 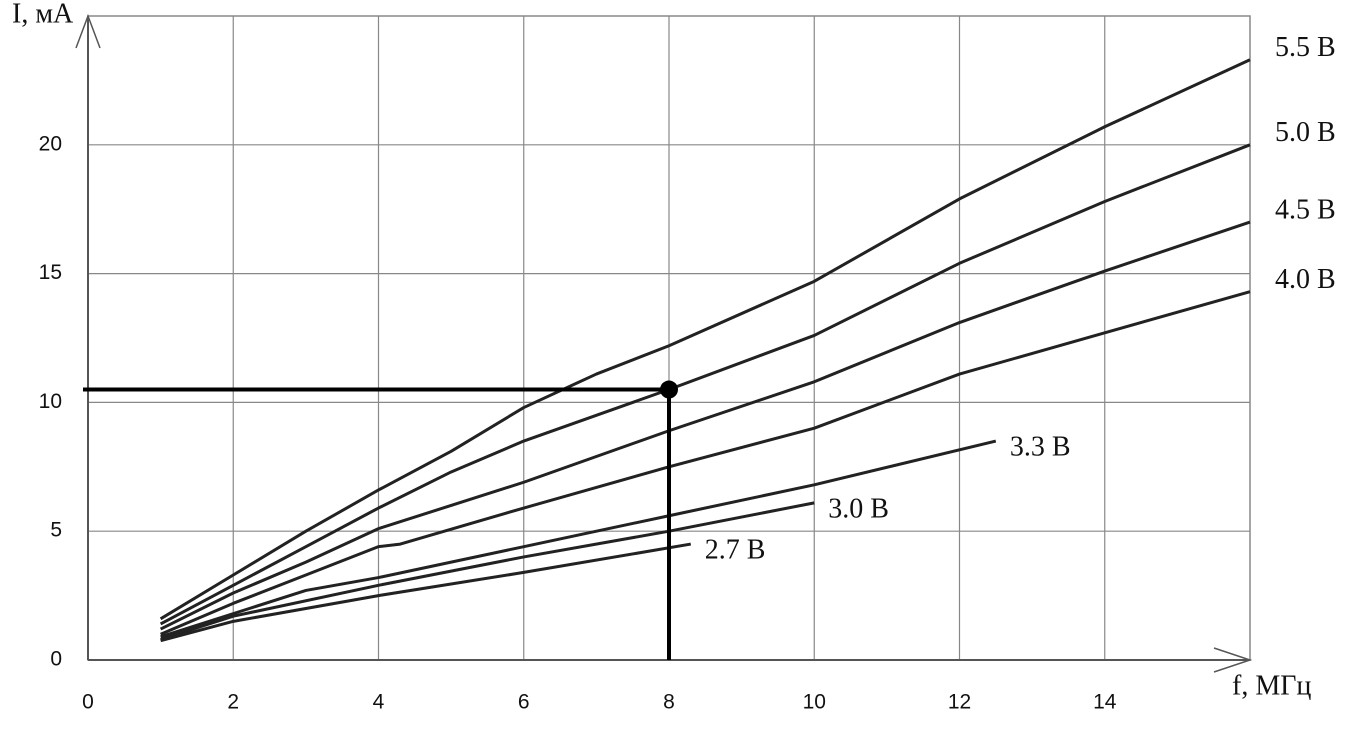 What do you see at coordinates (1233, 660) in the screenshot?
I see `x-axis-arrow` at bounding box center [1233, 660].